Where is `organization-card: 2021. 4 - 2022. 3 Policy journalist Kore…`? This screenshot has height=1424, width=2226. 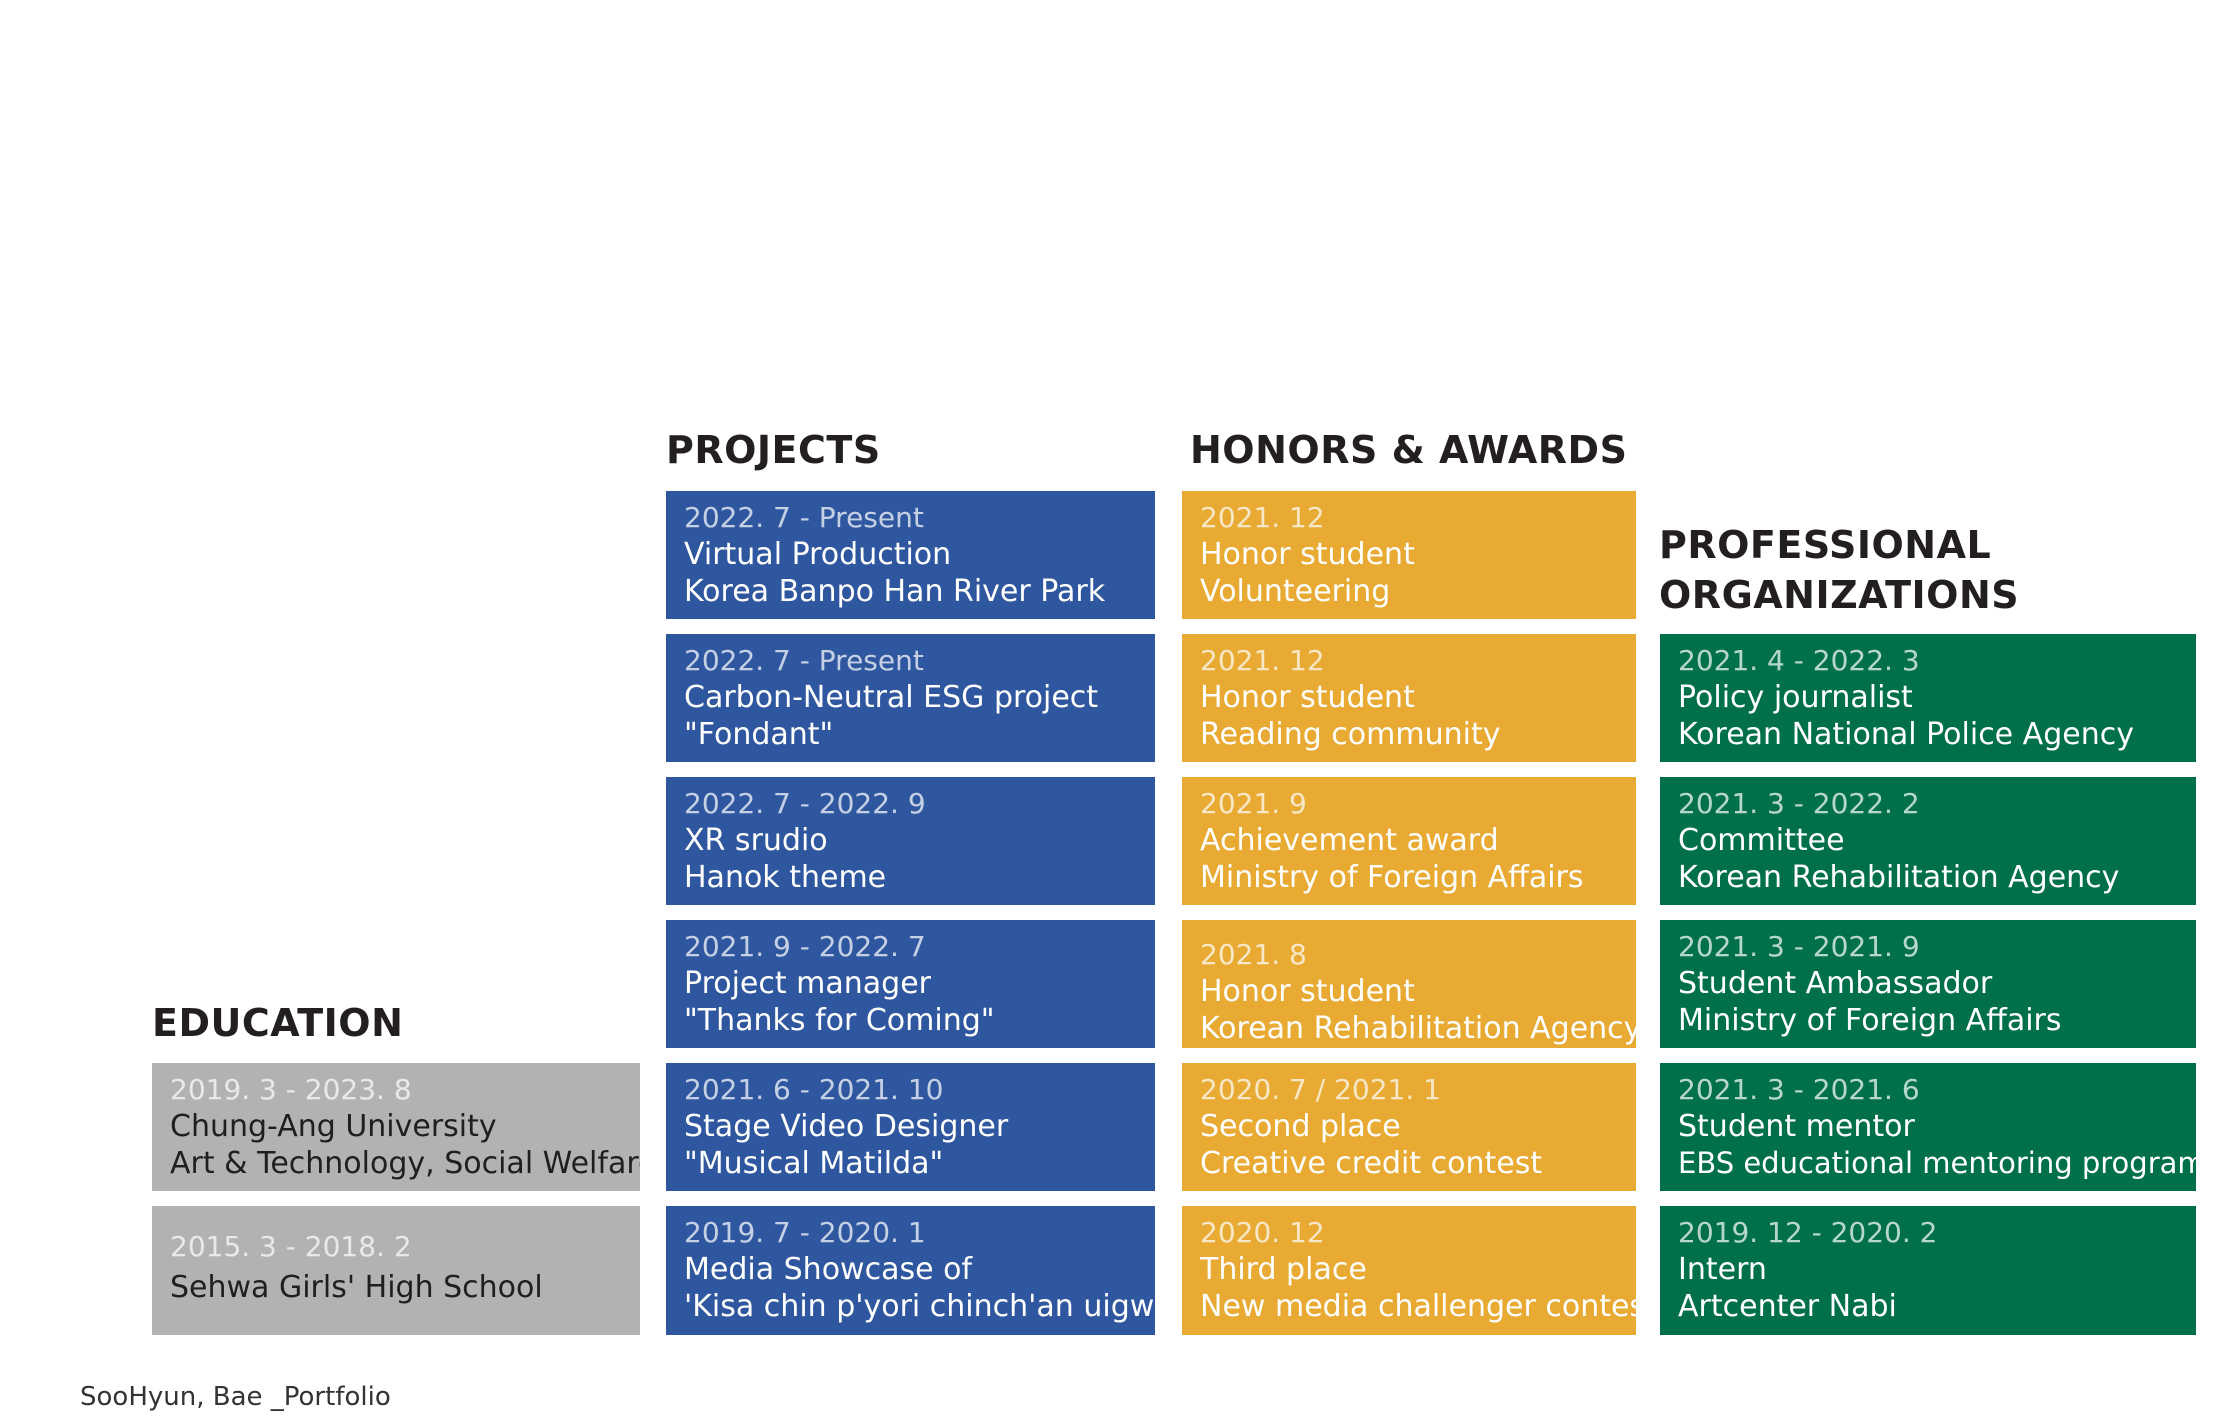 organization-card: 2021. 4 - 2022. 3 Policy journalist Kore… is located at coordinates (1928, 698).